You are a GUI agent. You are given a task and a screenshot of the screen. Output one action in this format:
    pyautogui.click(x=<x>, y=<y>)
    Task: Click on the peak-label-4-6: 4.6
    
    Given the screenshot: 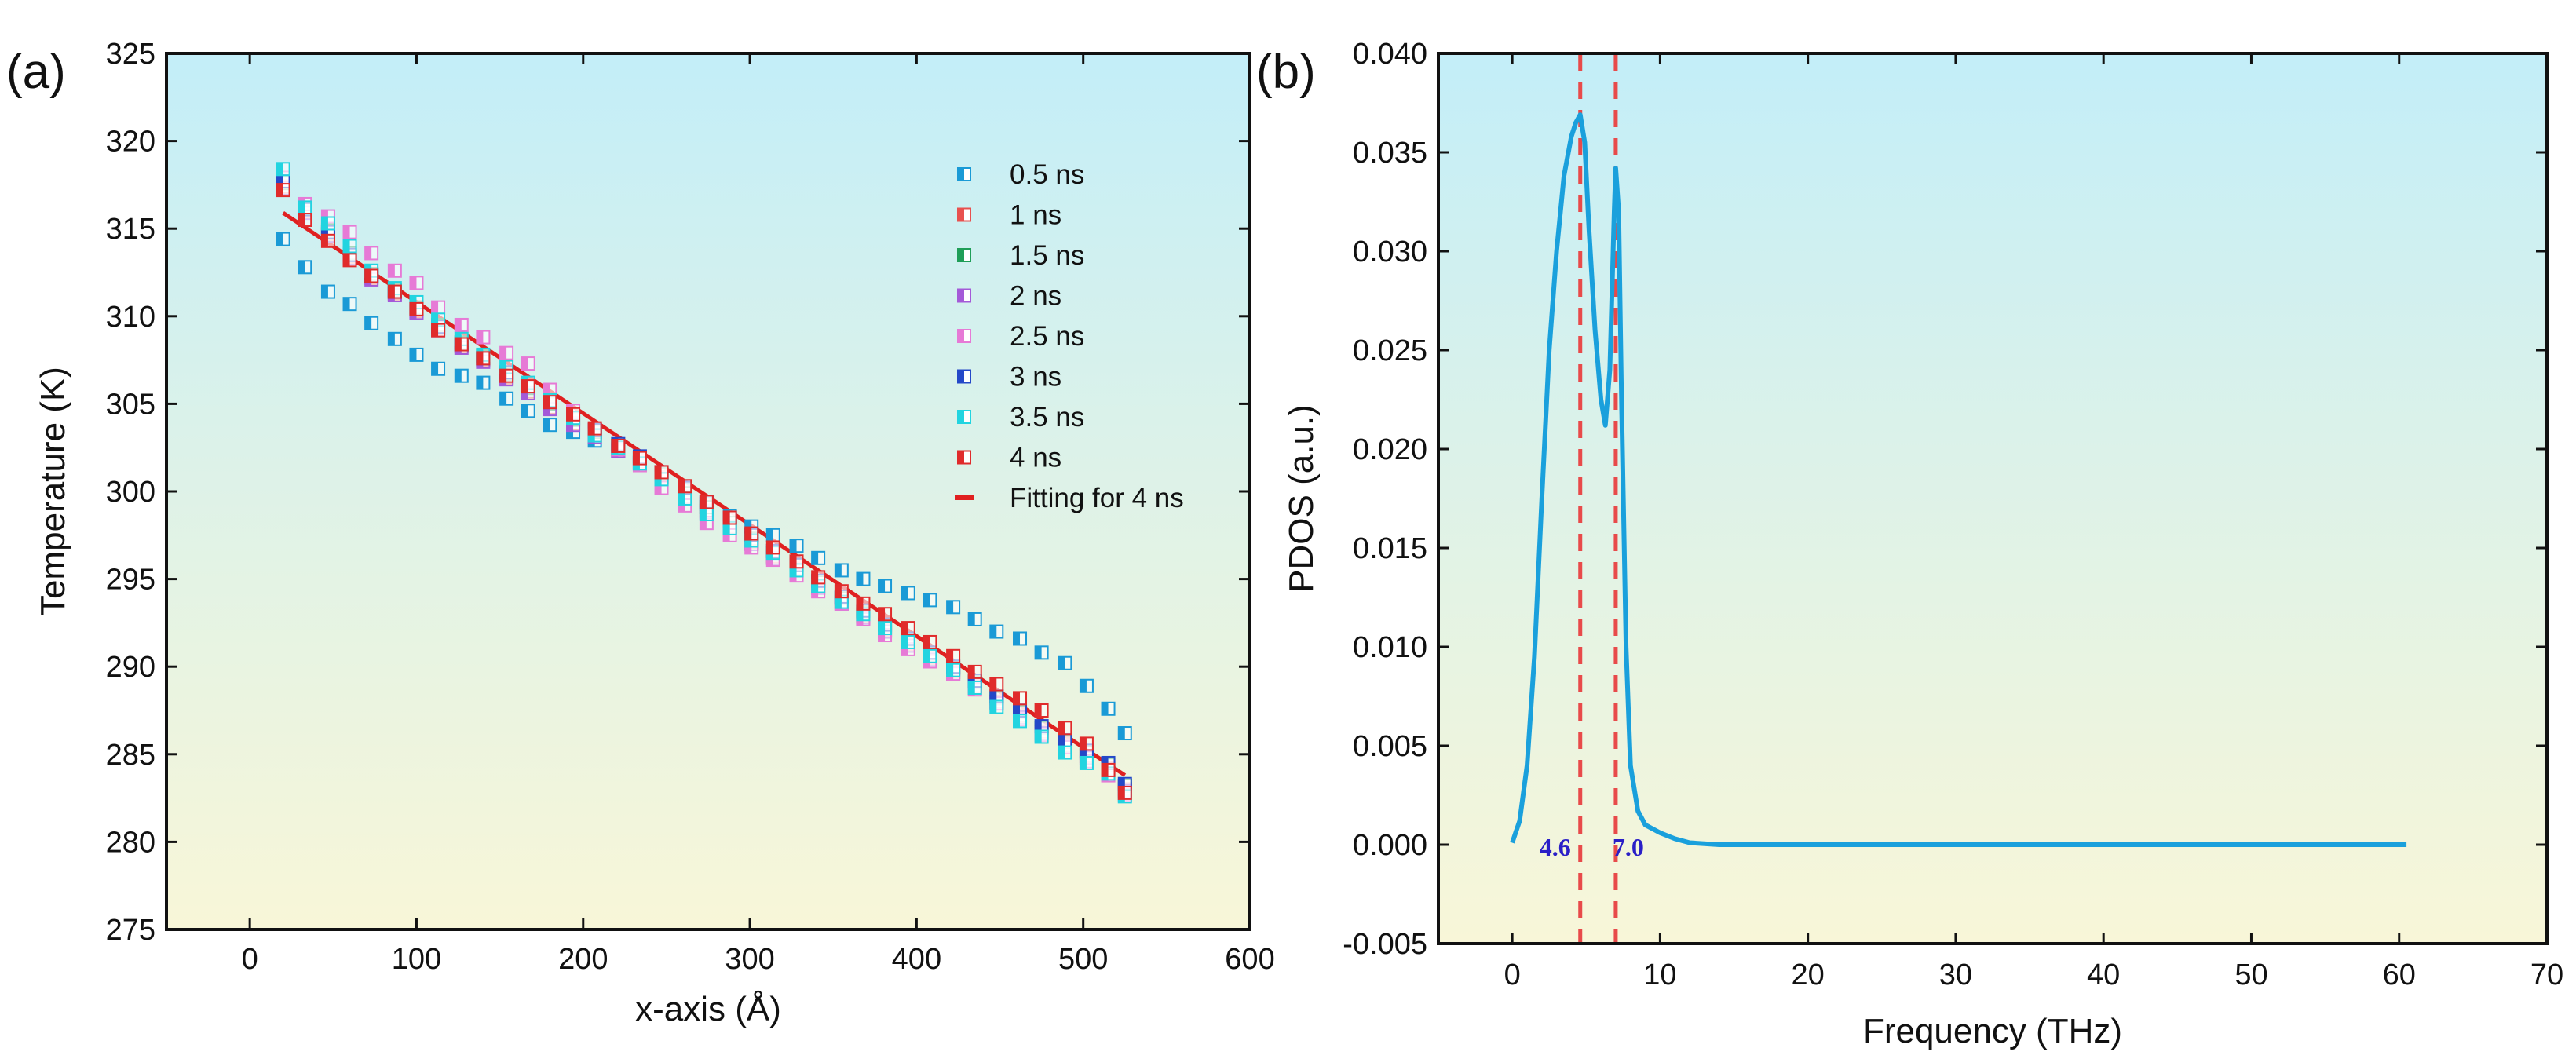 What is the action you would take?
    pyautogui.click(x=1555, y=847)
    